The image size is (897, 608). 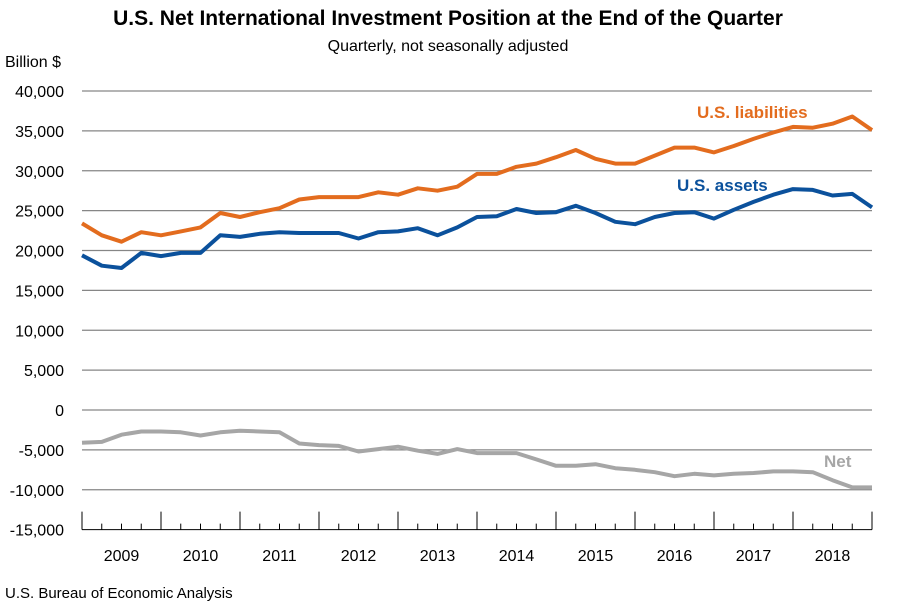 What do you see at coordinates (517, 556) in the screenshot?
I see `x-tick-label: 2014` at bounding box center [517, 556].